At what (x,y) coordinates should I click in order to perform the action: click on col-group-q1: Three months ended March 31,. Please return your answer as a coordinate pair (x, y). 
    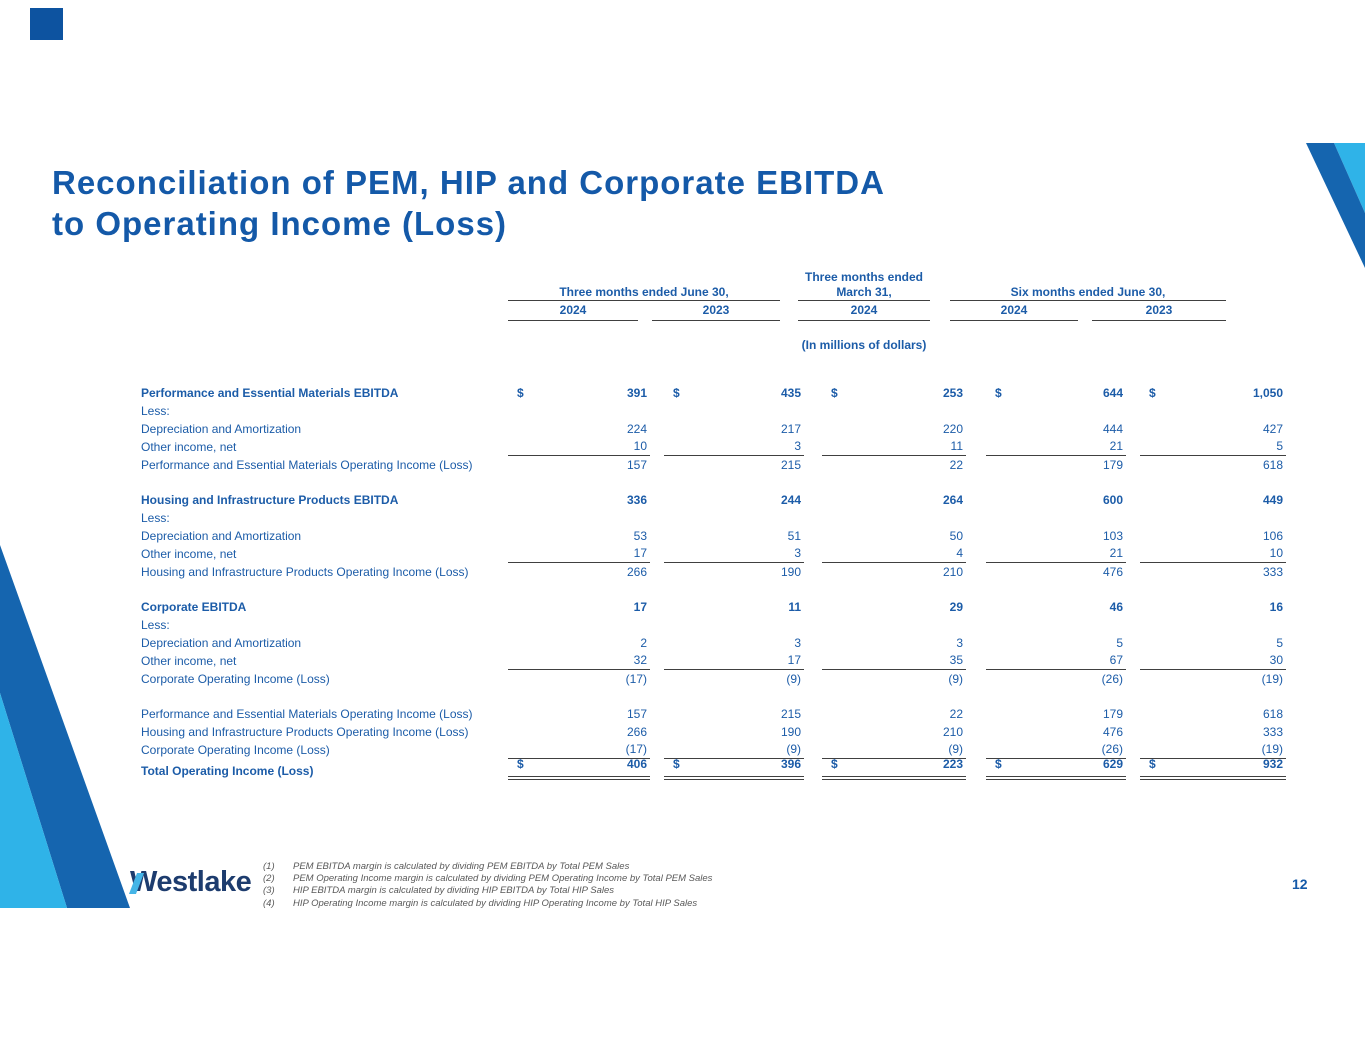
    Looking at the image, I should click on (864, 285).